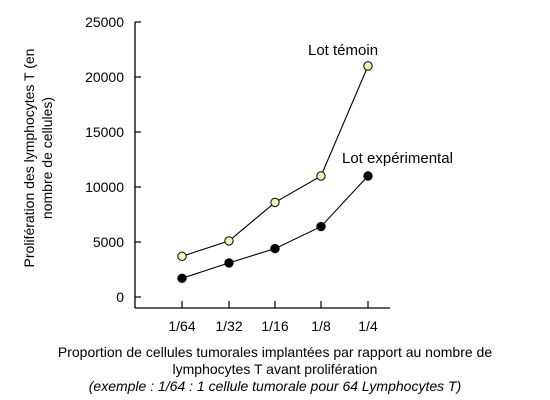  Describe the element at coordinates (321, 326) in the screenshot. I see `x-tick-label: 1/8` at that location.